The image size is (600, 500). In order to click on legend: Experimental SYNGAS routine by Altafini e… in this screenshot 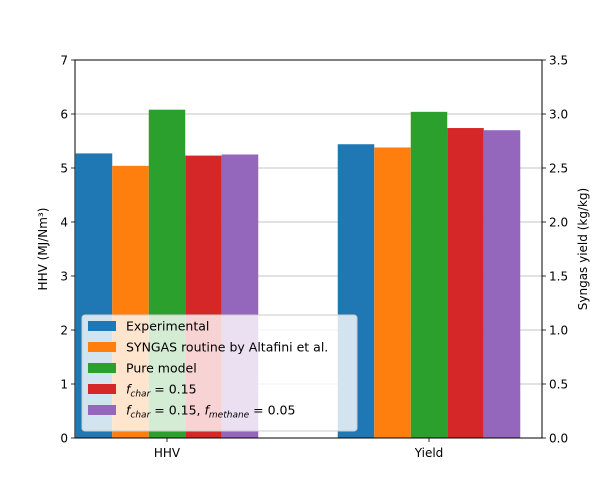, I will do `click(219, 373)`.